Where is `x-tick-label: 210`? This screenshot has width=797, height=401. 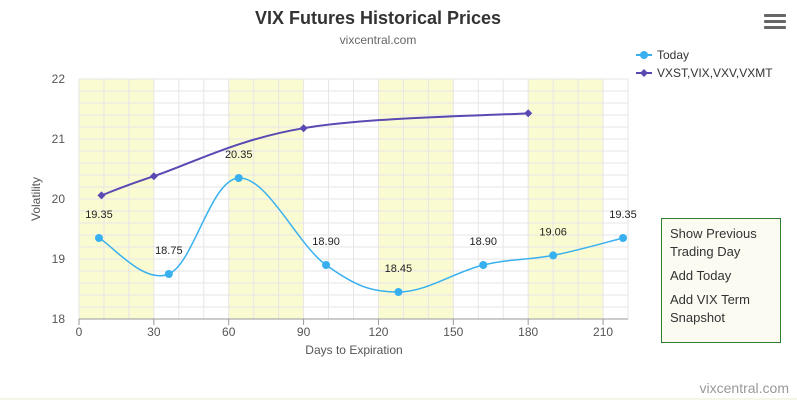 x-tick-label: 210 is located at coordinates (603, 332).